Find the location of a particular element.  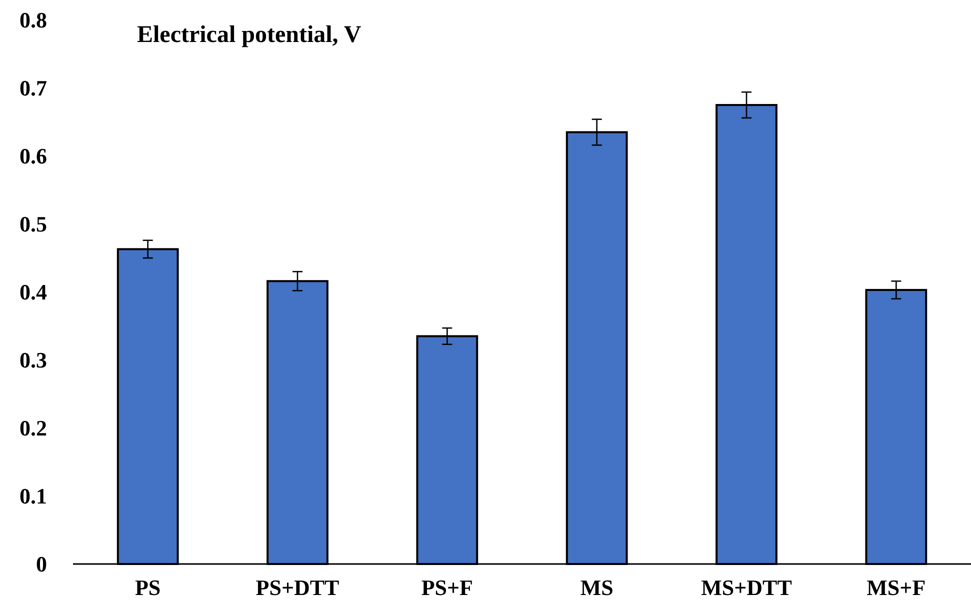

x-tick-label: MS+F is located at coordinates (896, 587).